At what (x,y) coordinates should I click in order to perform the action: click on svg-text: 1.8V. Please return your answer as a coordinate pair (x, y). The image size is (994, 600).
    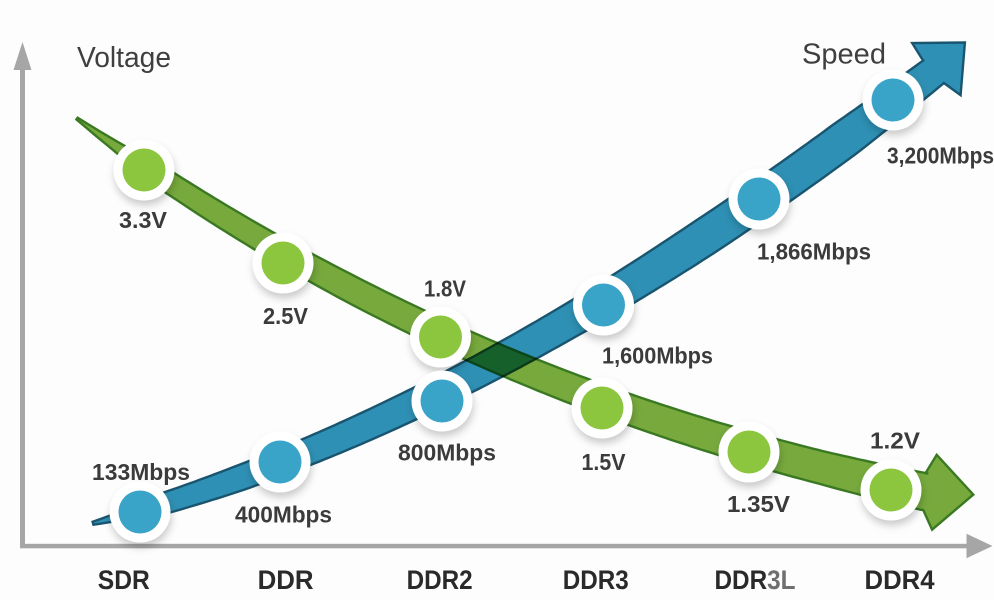
    Looking at the image, I should click on (445, 289).